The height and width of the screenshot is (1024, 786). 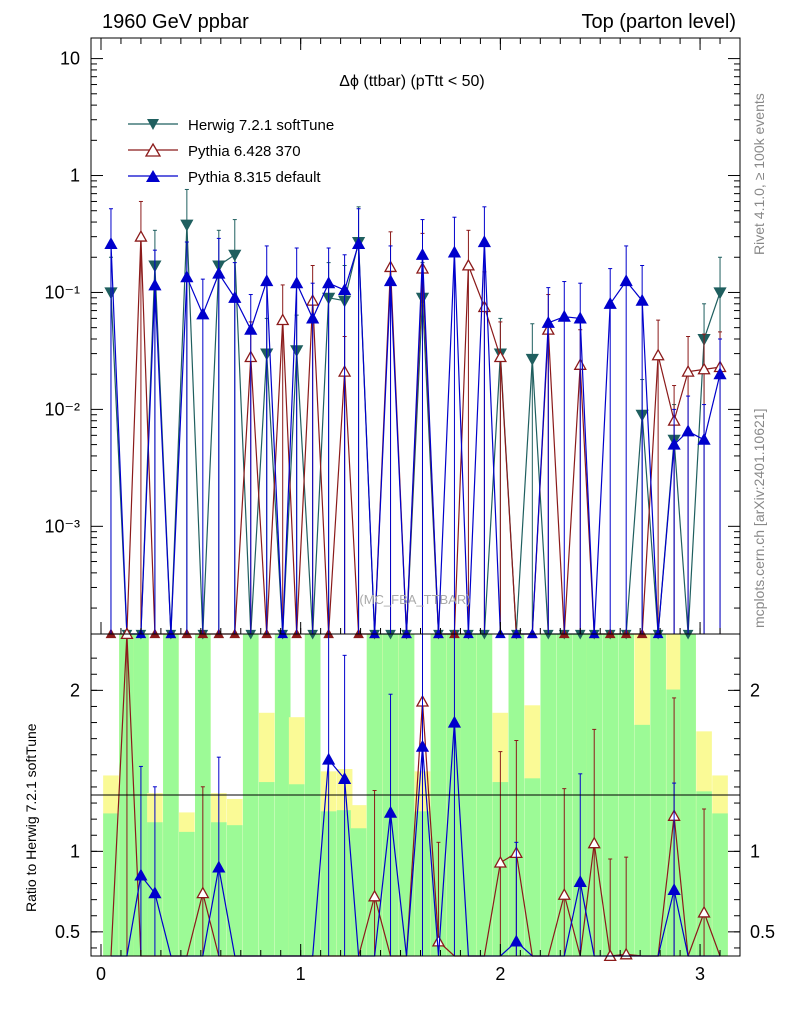 What do you see at coordinates (62, 526) in the screenshot?
I see `y-tick-label-4: 10⁻³` at bounding box center [62, 526].